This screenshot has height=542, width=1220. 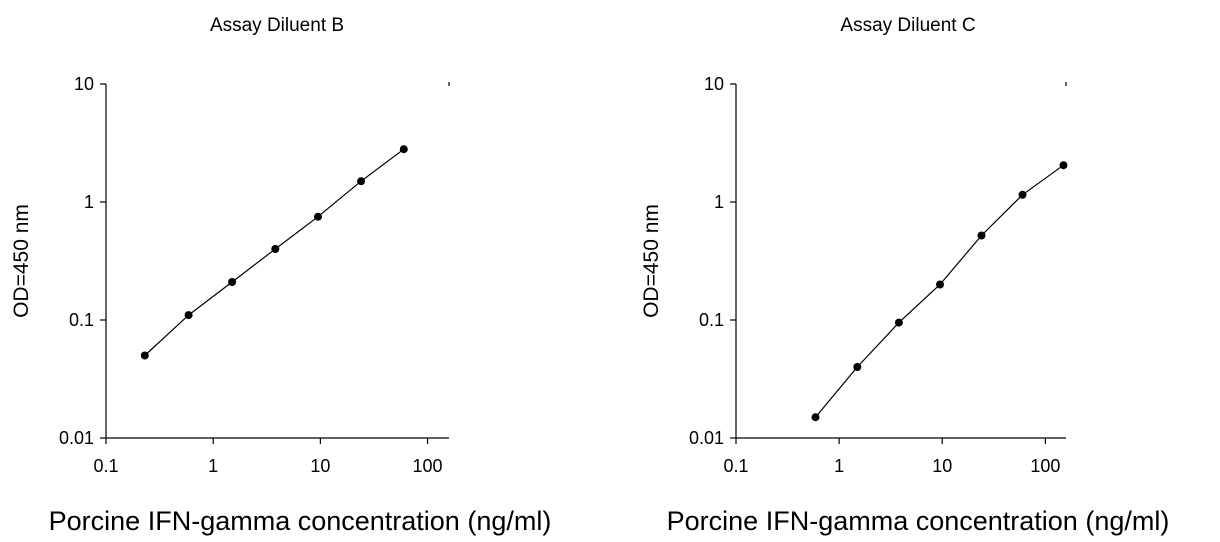 I want to click on chart-title: Assay Diluent C, so click(x=907, y=25).